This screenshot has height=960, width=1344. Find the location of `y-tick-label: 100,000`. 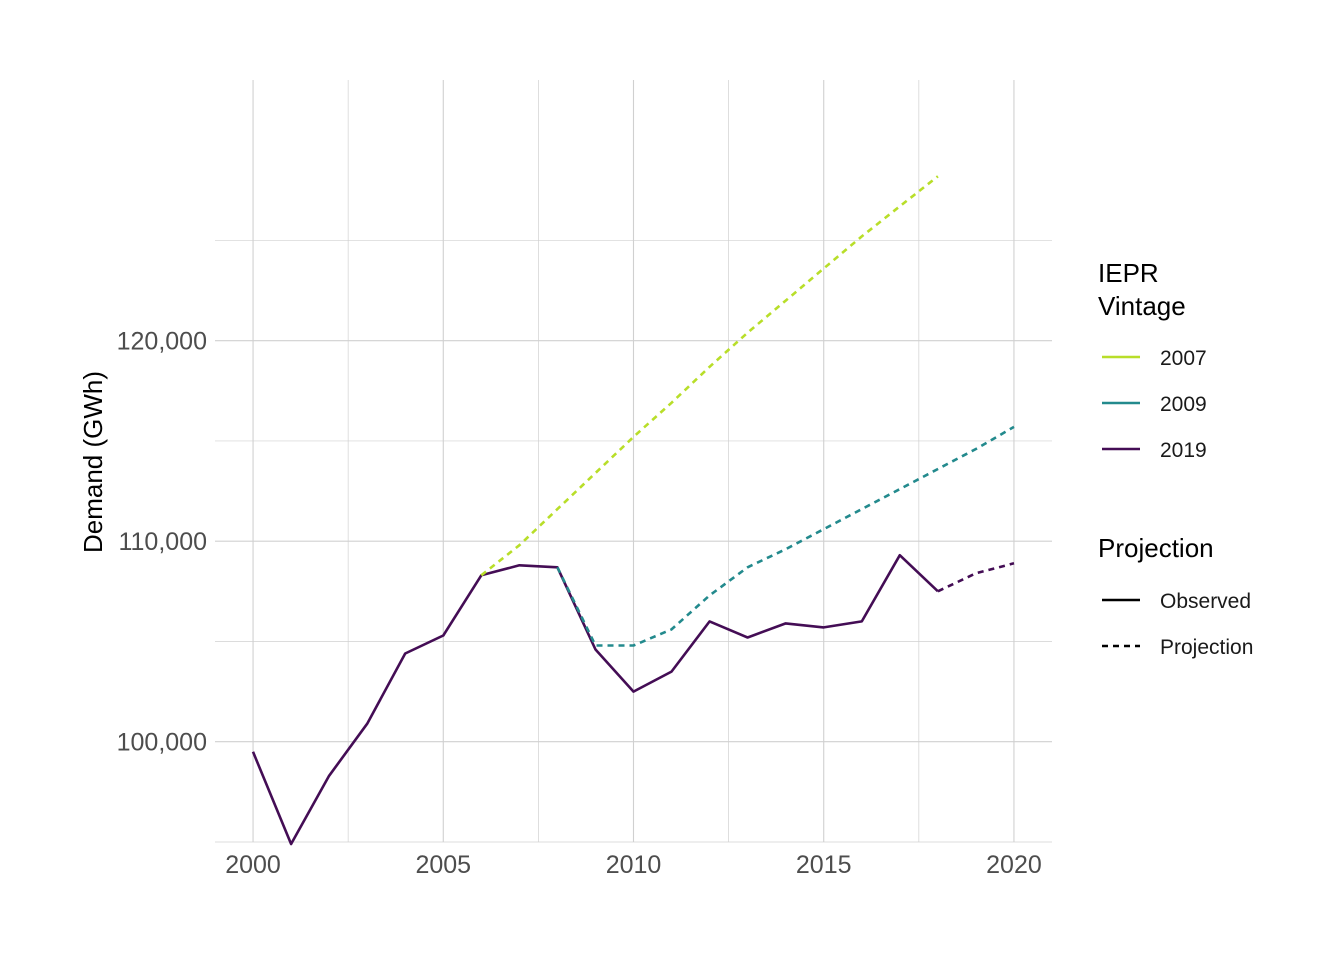

y-tick-label: 100,000 is located at coordinates (162, 743).